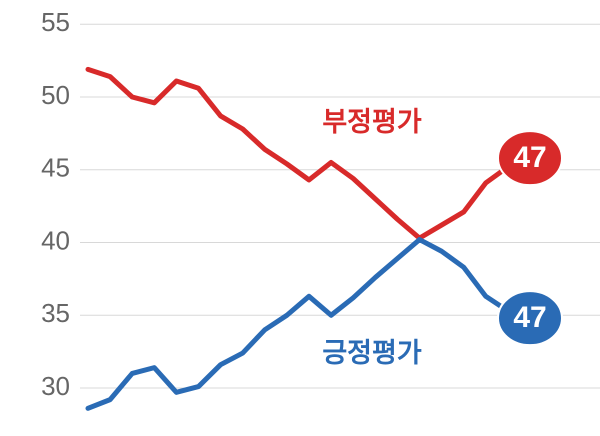 This screenshot has height=436, width=600. Describe the element at coordinates (55, 313) in the screenshot. I see `y-tick-label: 35` at that location.